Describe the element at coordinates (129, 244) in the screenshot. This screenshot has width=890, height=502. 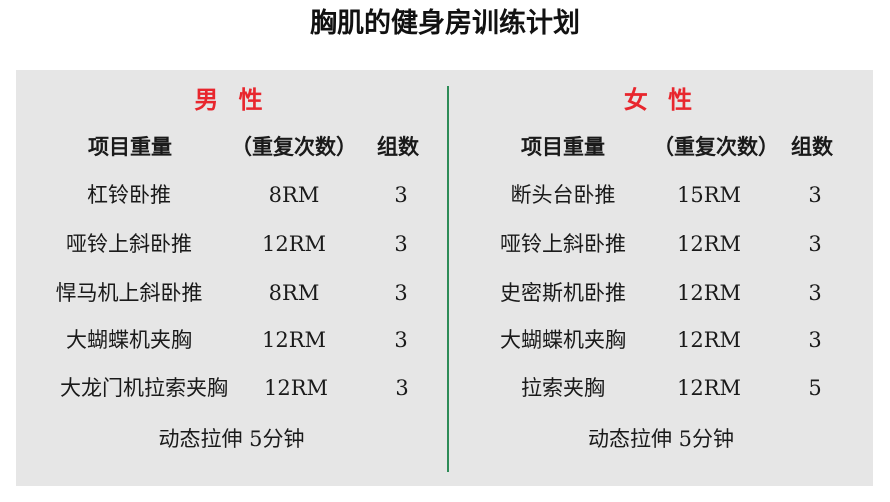
I see `male-row-2-exercise: 哑铃上斜卧推` at that location.